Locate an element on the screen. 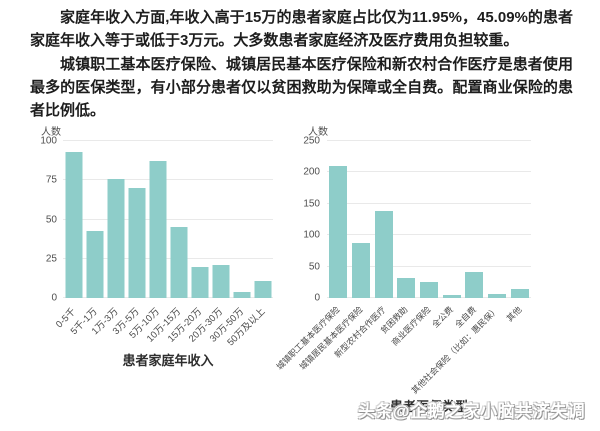 Image resolution: width=600 pixels, height=431 pixels. x-tick-label: 全公费 is located at coordinates (443, 317).